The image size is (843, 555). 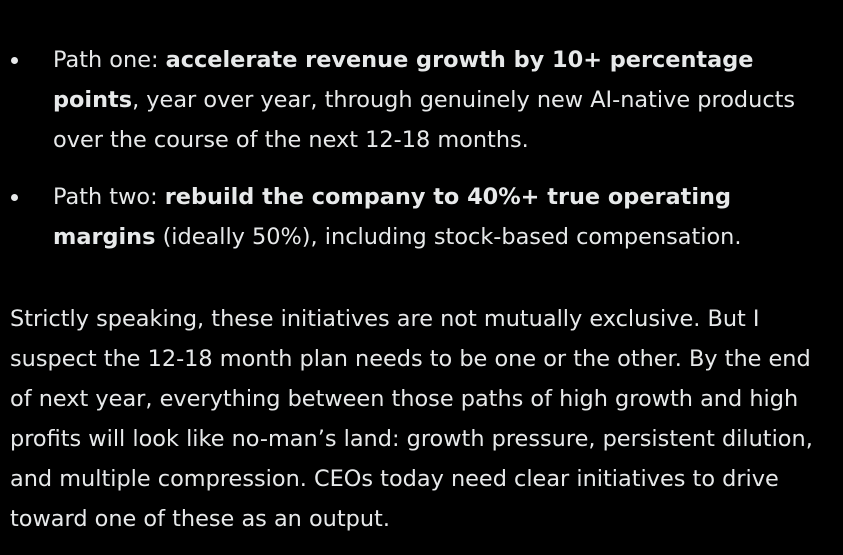 What do you see at coordinates (109, 197) in the screenshot?
I see `bullet-prefix: Path two:` at bounding box center [109, 197].